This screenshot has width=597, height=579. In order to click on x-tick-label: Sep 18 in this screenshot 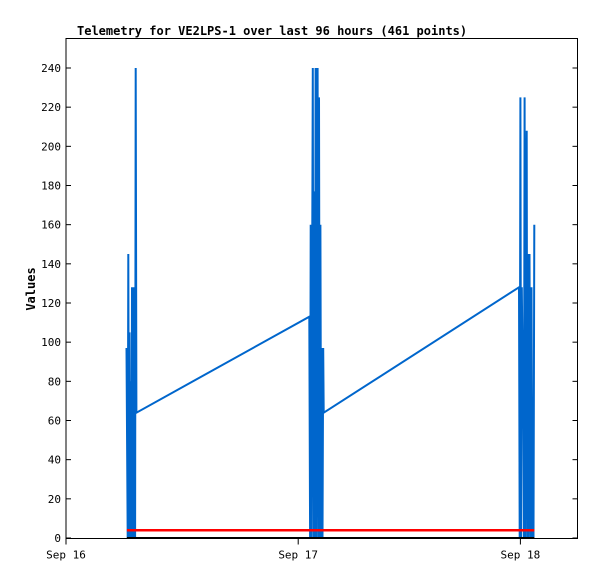, I will do `click(521, 555)`.